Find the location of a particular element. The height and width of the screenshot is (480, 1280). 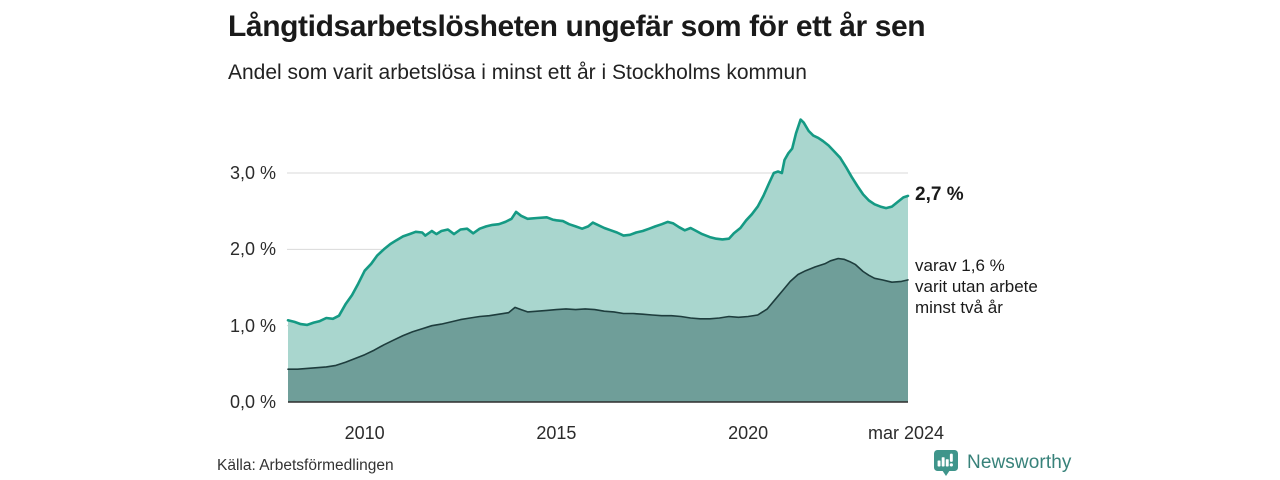

annotation-latest-total: 2,7 % is located at coordinates (939, 194).